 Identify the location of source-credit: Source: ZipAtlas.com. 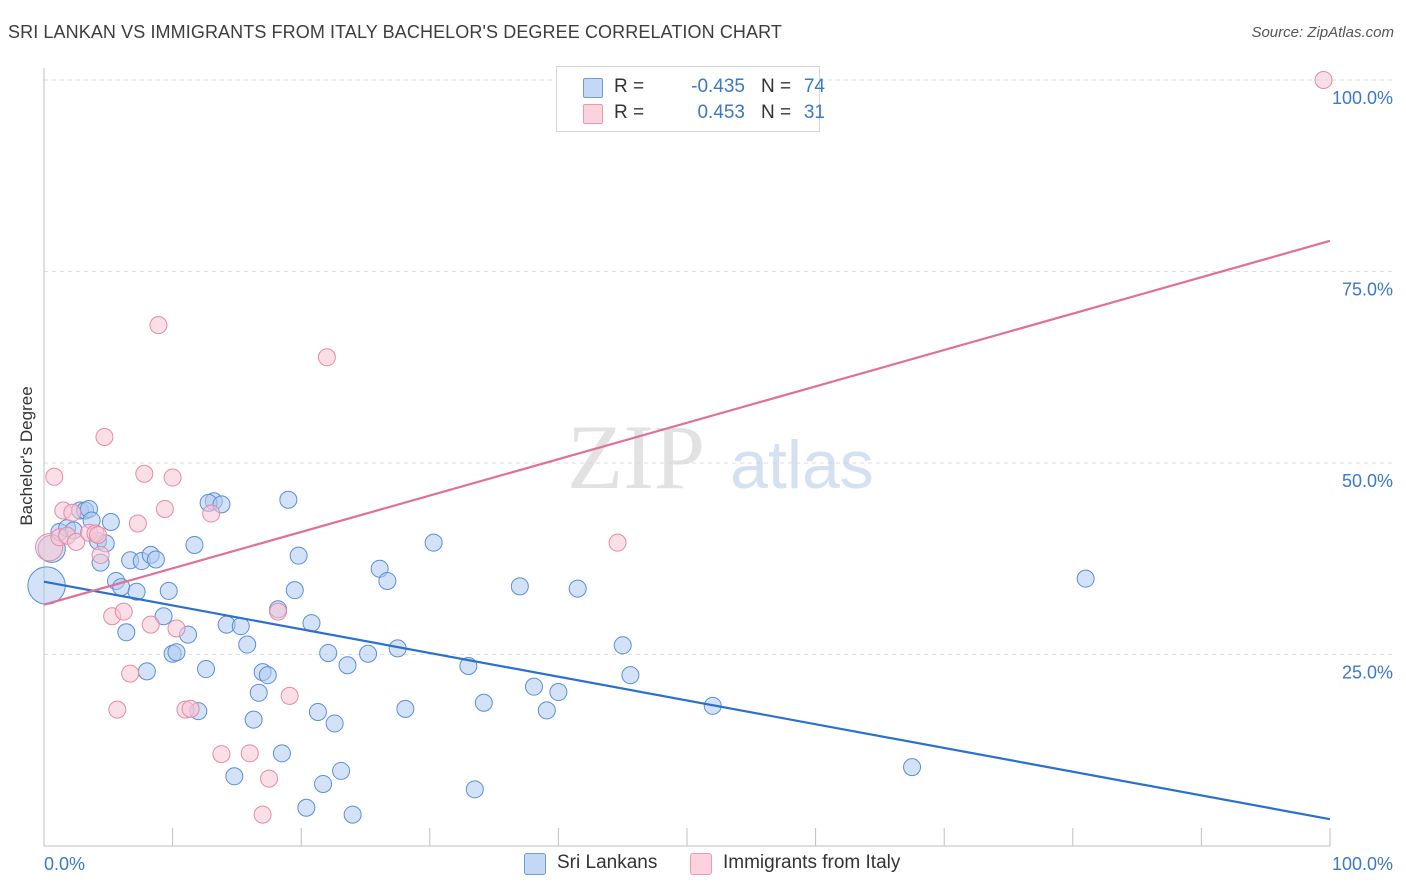
(1322, 32).